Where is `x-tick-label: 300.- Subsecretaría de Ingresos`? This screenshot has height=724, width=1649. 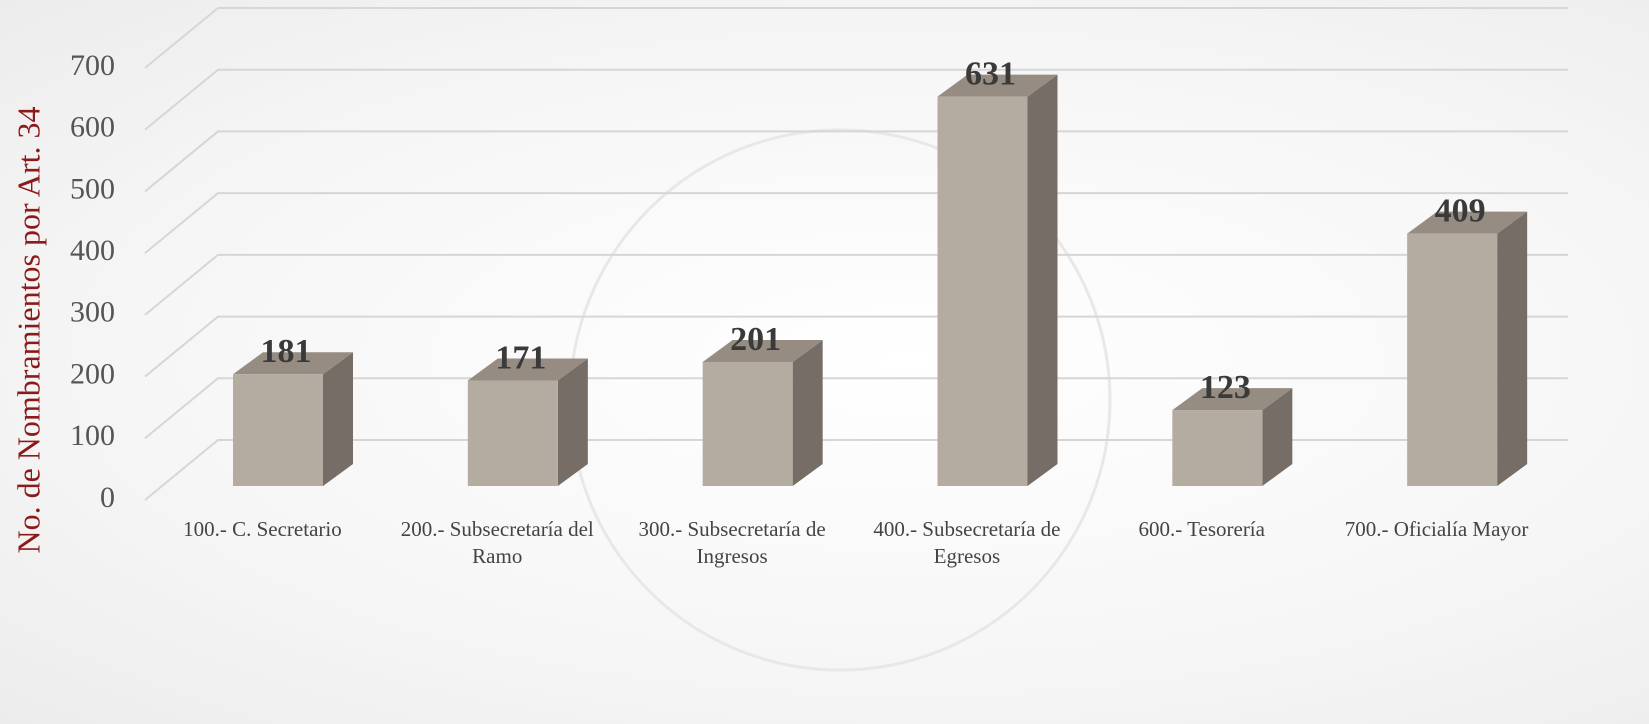
x-tick-label: 300.- Subsecretaría de Ingresos is located at coordinates (732, 542).